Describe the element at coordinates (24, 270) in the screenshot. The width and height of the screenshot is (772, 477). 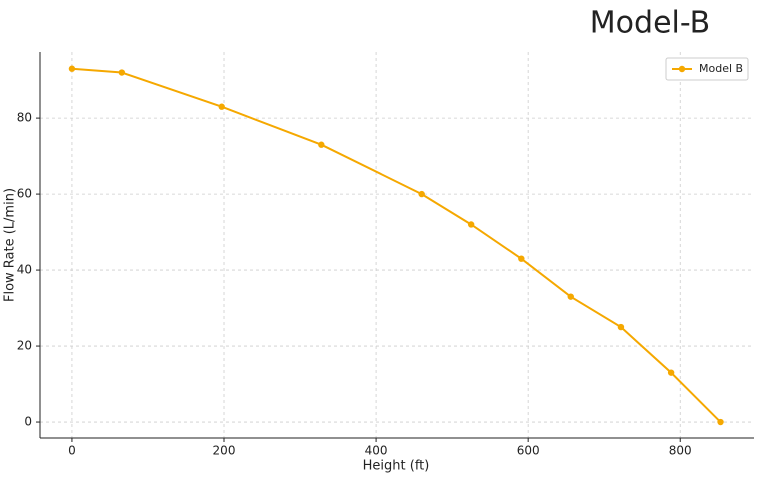
I see `y-tick-label: 40` at that location.